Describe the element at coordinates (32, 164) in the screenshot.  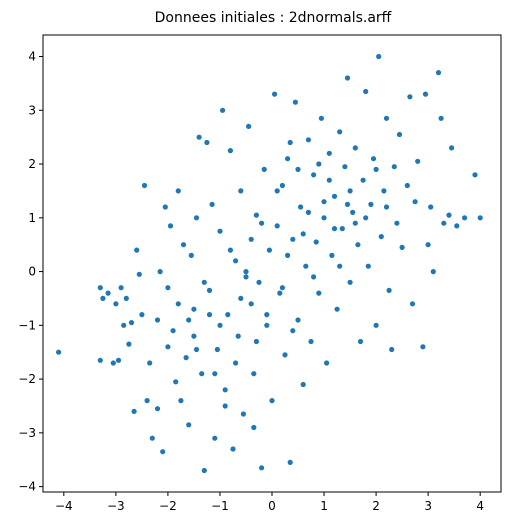
I see `y-tick-label: 2` at that location.